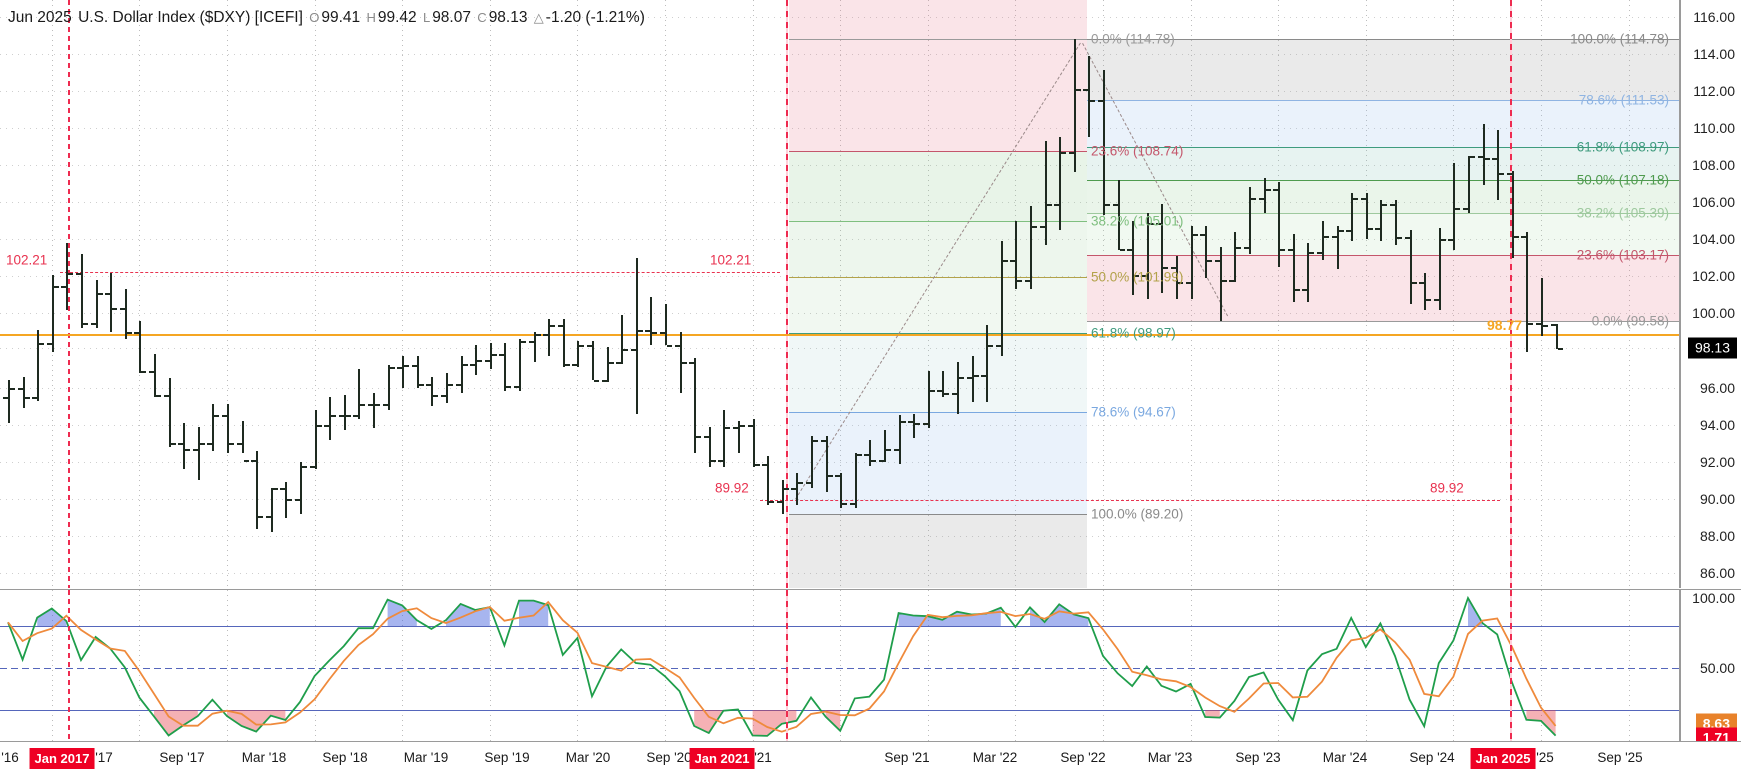 This screenshot has height=775, width=1741. I want to click on vertical-marker-jan2021, so click(787, 294).